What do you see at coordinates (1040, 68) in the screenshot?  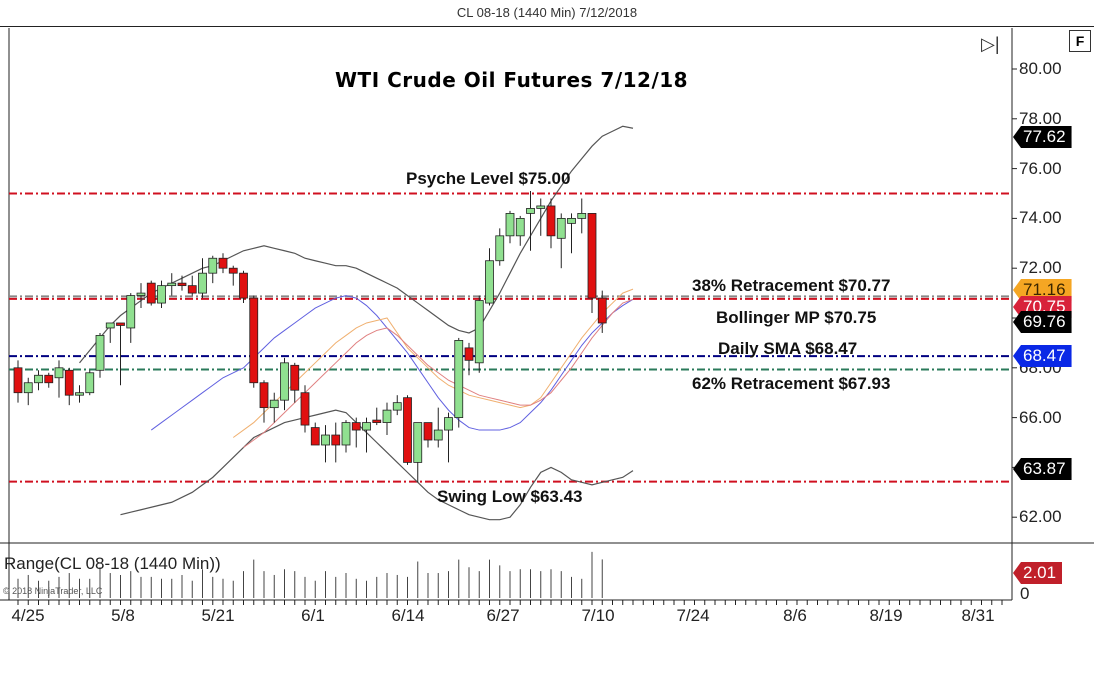 I see `price-axis-label: 80.00` at bounding box center [1040, 68].